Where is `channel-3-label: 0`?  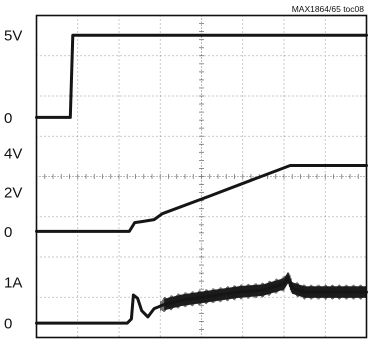
channel-3-label: 0 is located at coordinates (8, 324).